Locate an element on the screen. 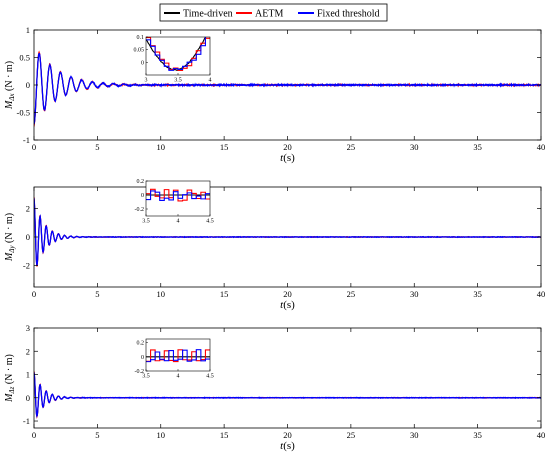 The height and width of the screenshot is (462, 550). inset-x-tick-label: 3 is located at coordinates (146, 81).